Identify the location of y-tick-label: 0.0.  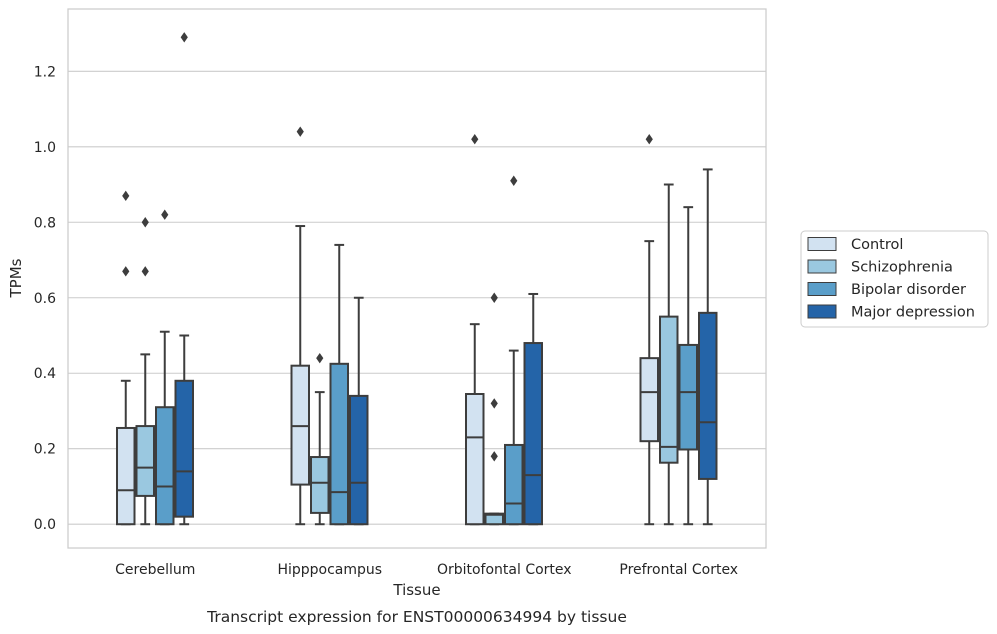
(45, 525).